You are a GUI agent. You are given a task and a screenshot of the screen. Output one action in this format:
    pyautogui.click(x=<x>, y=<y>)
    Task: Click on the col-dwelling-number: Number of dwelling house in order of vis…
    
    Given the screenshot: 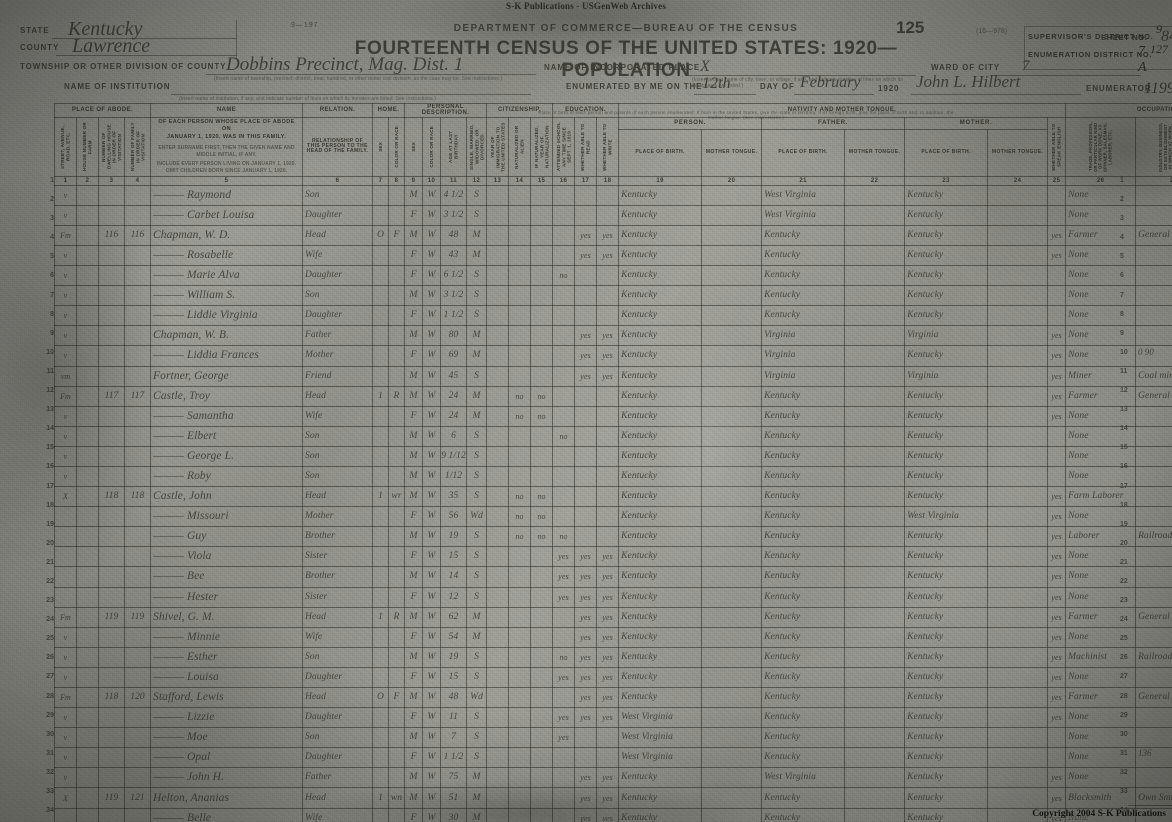 What is the action you would take?
    pyautogui.click(x=111, y=146)
    